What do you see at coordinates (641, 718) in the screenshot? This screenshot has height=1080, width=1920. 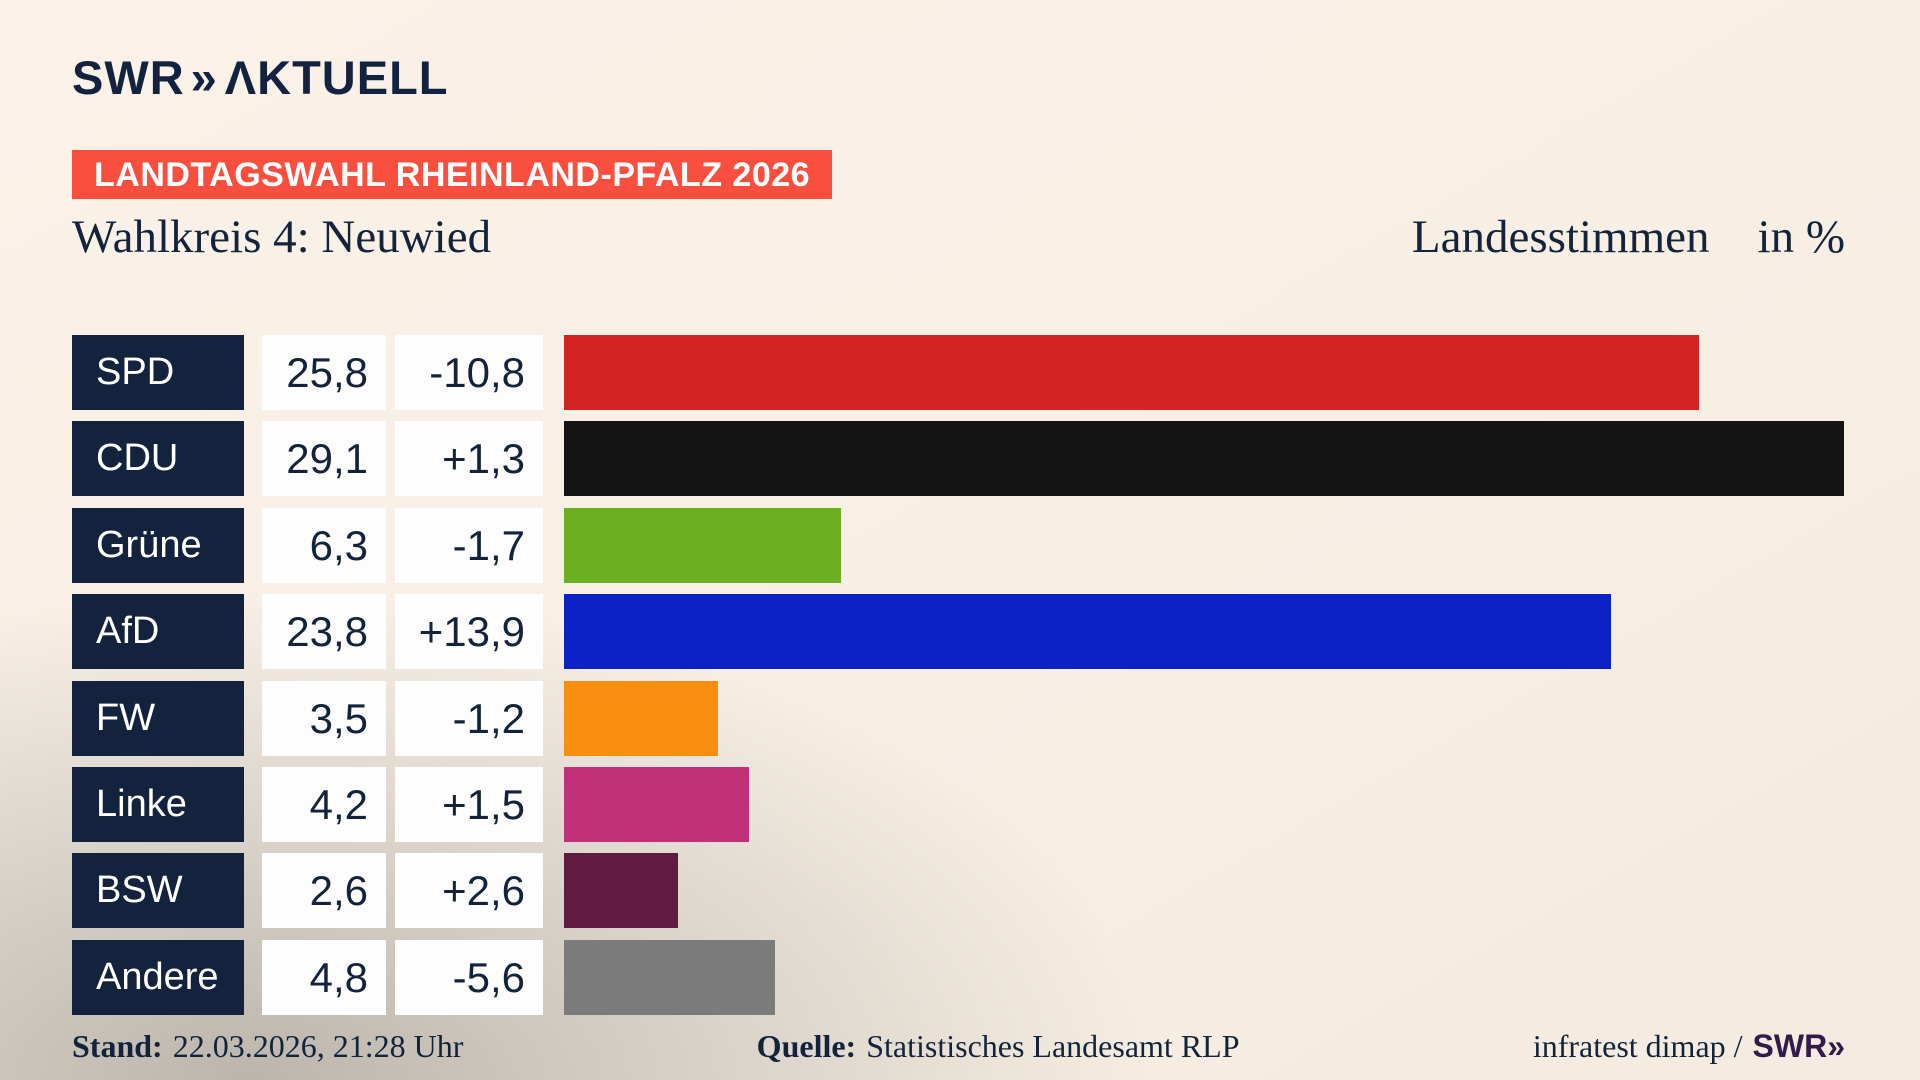 I see `party-bar-fw` at bounding box center [641, 718].